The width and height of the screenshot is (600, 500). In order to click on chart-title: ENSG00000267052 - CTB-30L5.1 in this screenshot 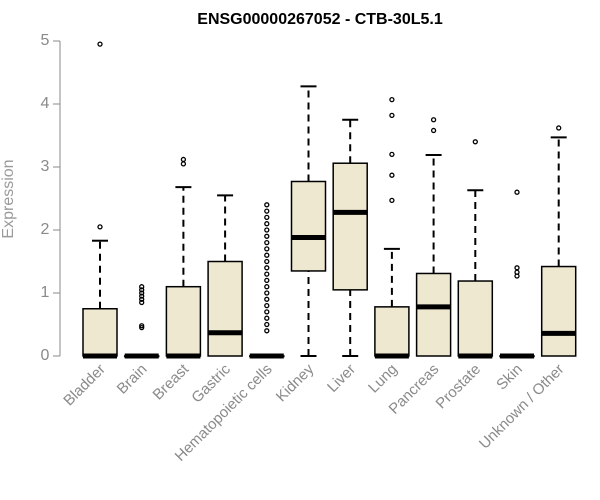, I will do `click(320, 19)`.